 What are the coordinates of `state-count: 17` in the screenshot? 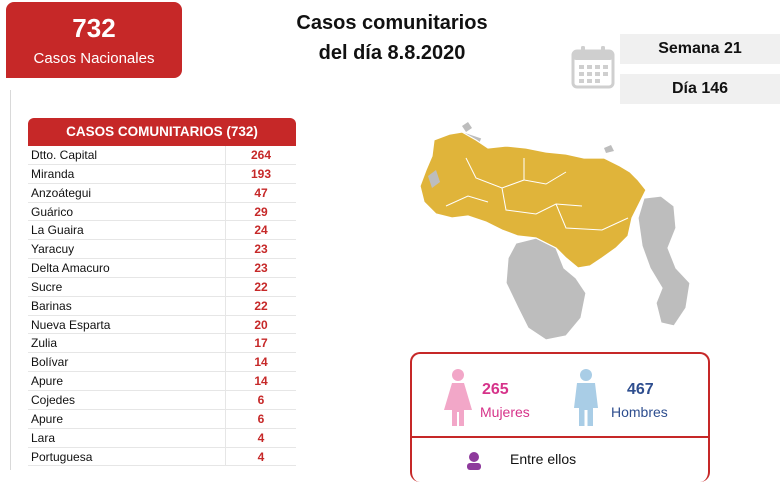 It's located at (261, 343).